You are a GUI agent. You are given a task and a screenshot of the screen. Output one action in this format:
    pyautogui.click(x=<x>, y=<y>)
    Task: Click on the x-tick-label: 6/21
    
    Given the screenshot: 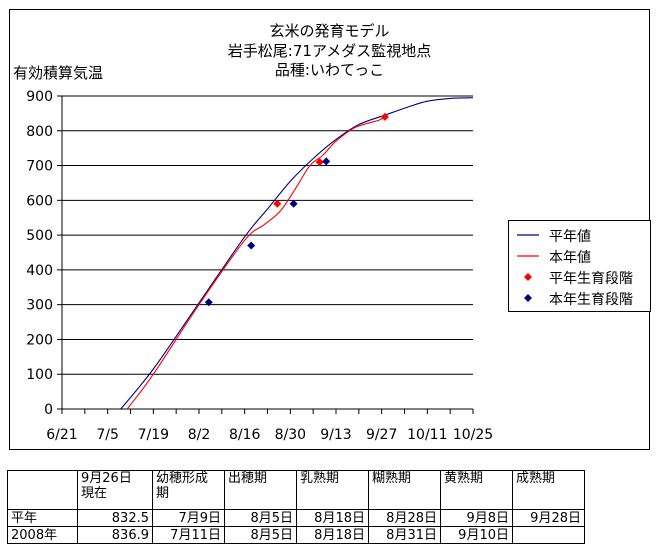 What is the action you would take?
    pyautogui.click(x=61, y=435)
    